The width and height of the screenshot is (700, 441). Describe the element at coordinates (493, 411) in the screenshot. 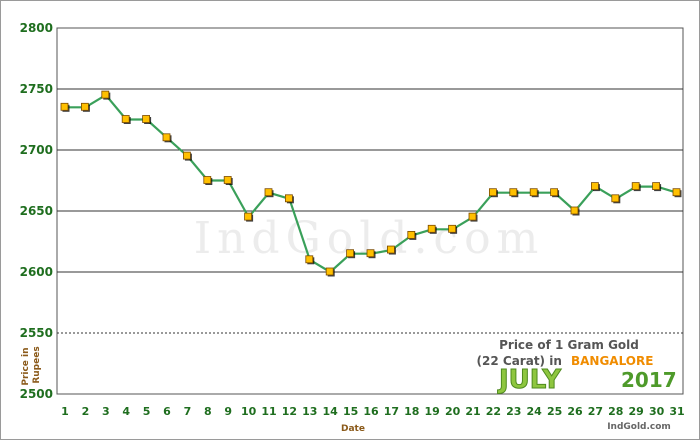

I see `x-tick-22: 22` at that location.